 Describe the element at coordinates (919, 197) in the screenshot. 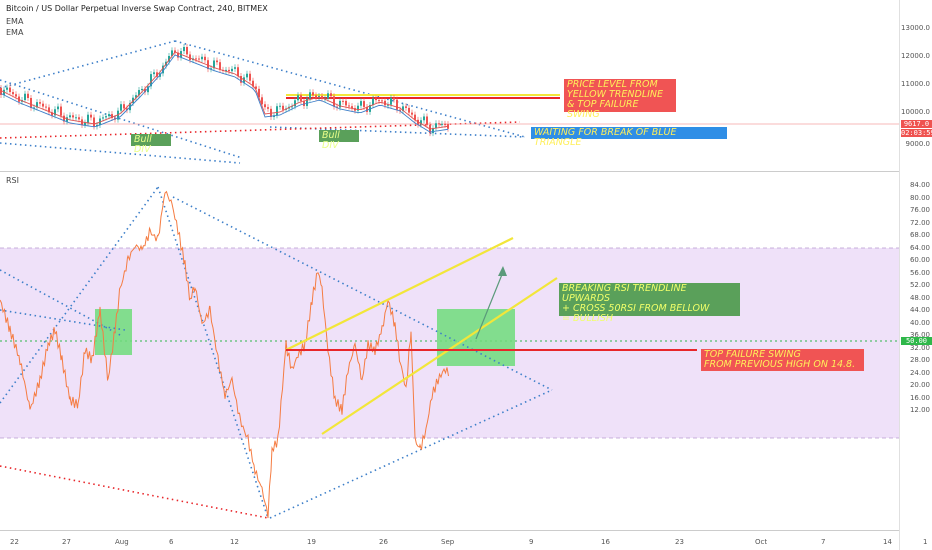

I see `rsi-tick: 80.00` at that location.